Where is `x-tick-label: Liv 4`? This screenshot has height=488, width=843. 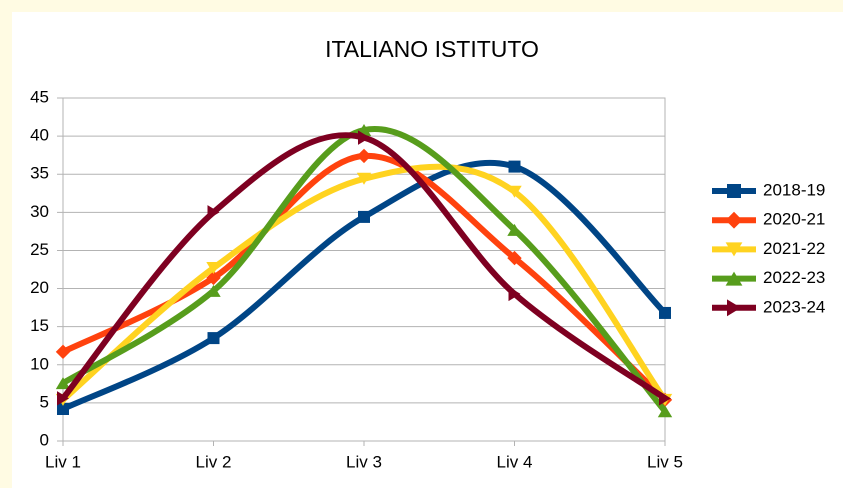 x-tick-label: Liv 4 is located at coordinates (515, 461).